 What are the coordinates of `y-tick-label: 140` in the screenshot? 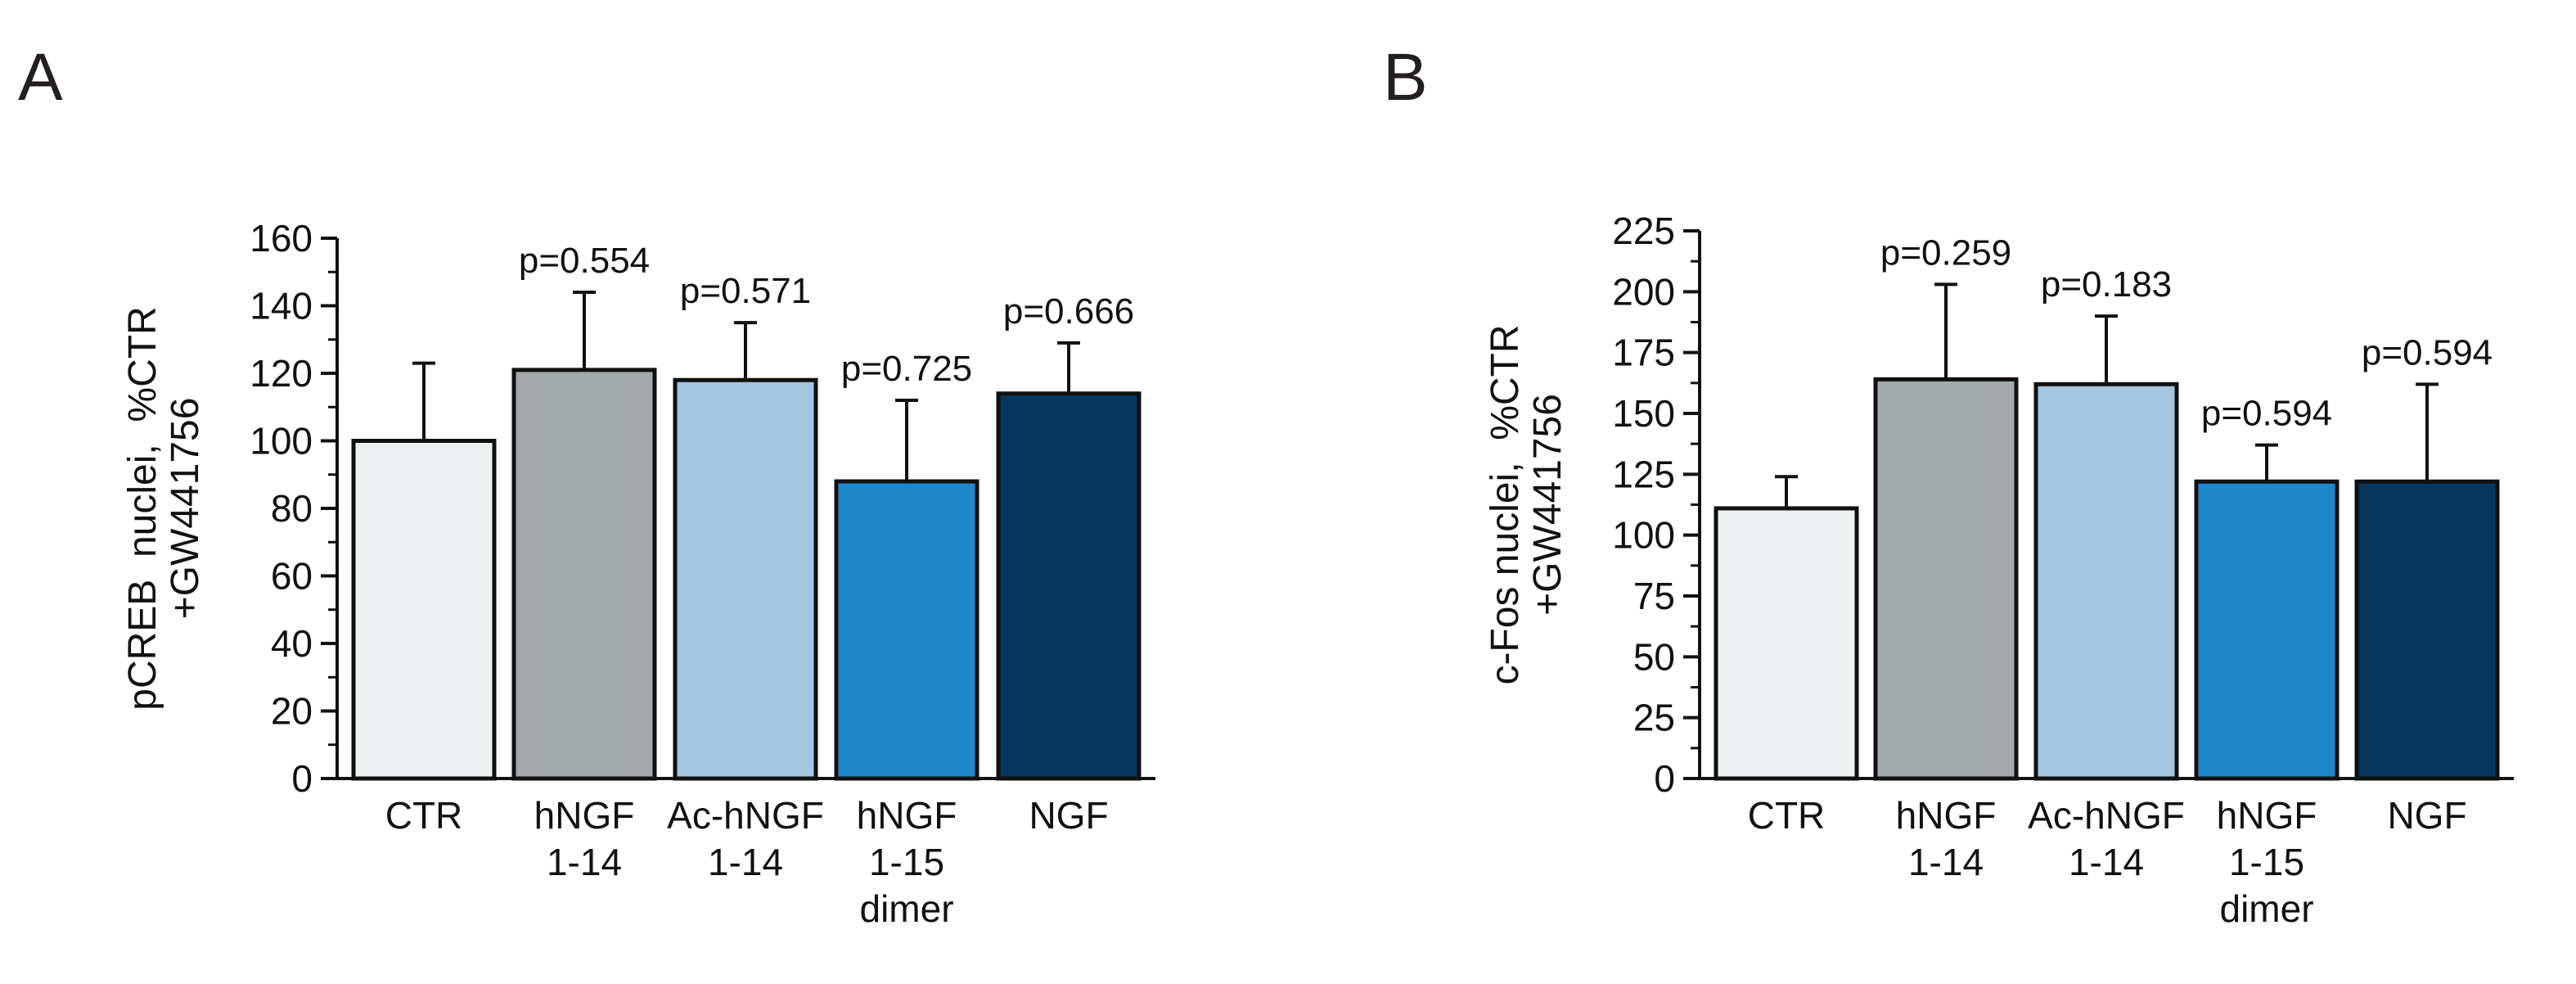 It's located at (281, 306).